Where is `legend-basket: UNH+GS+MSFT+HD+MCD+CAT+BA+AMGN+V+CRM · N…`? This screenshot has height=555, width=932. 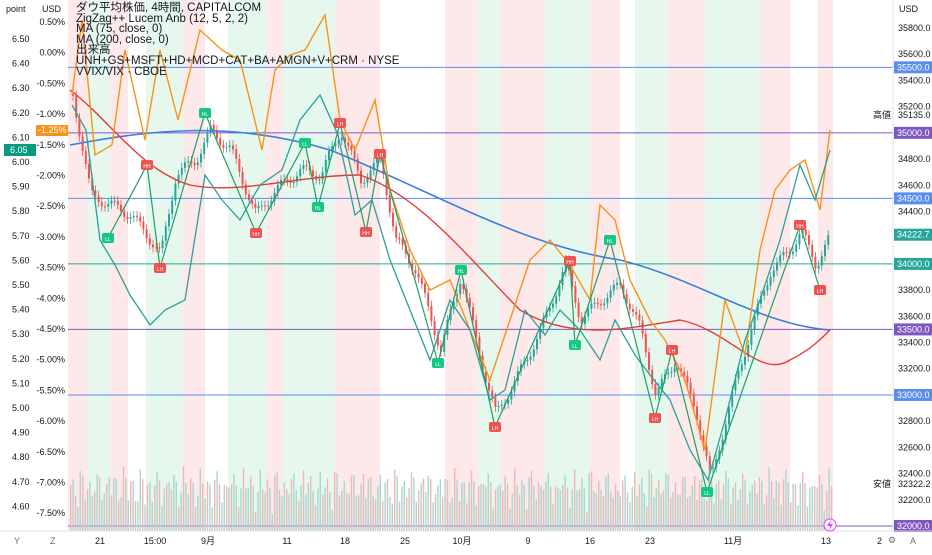 legend-basket: UNH+GS+MSFT+HD+MCD+CAT+BA+AMGN+V+CRM · N… is located at coordinates (238, 60).